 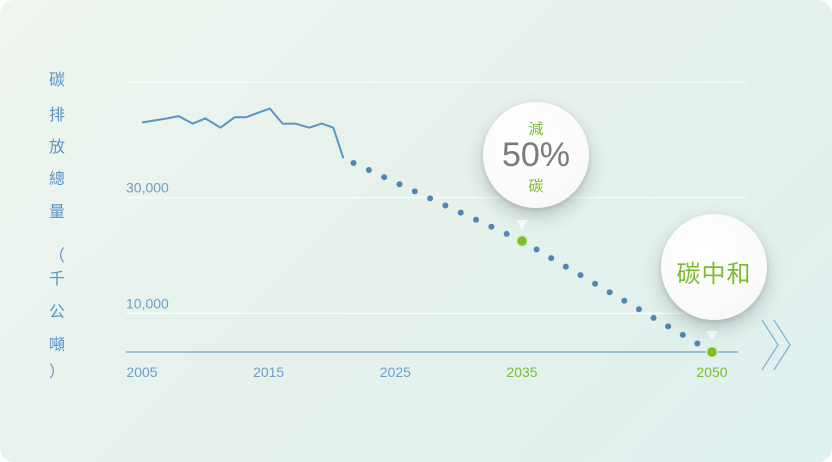 I want to click on y-axis-label-char: 排, so click(x=56, y=114).